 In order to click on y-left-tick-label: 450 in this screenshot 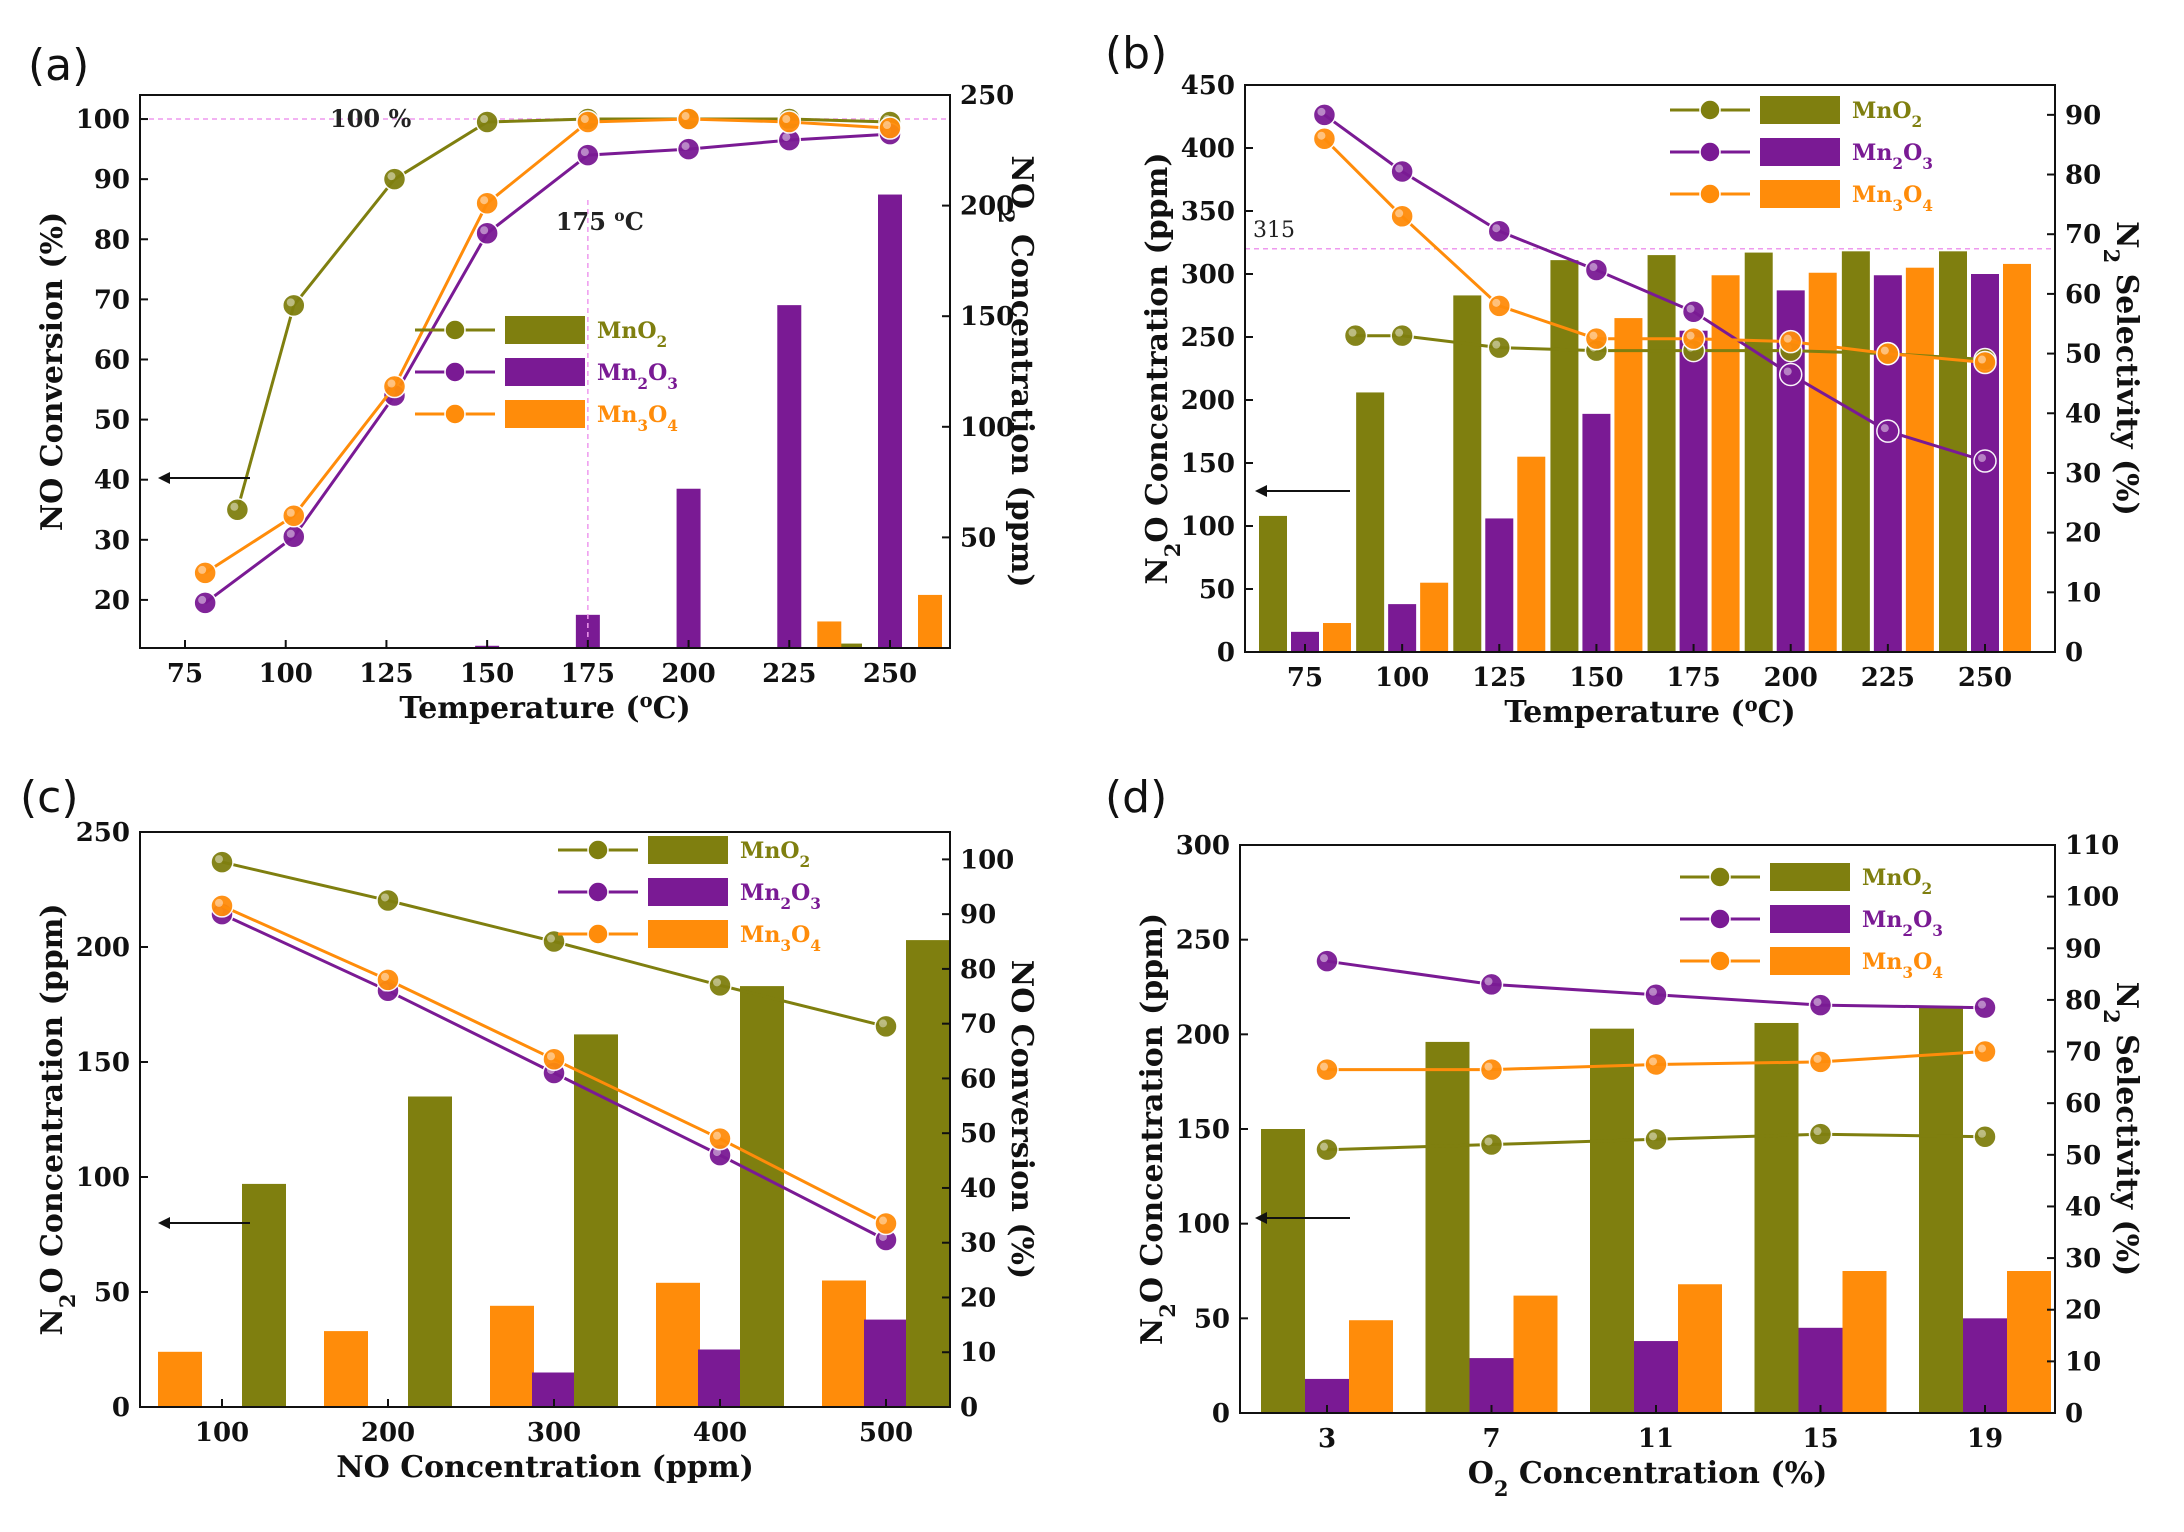, I will do `click(1208, 86)`.